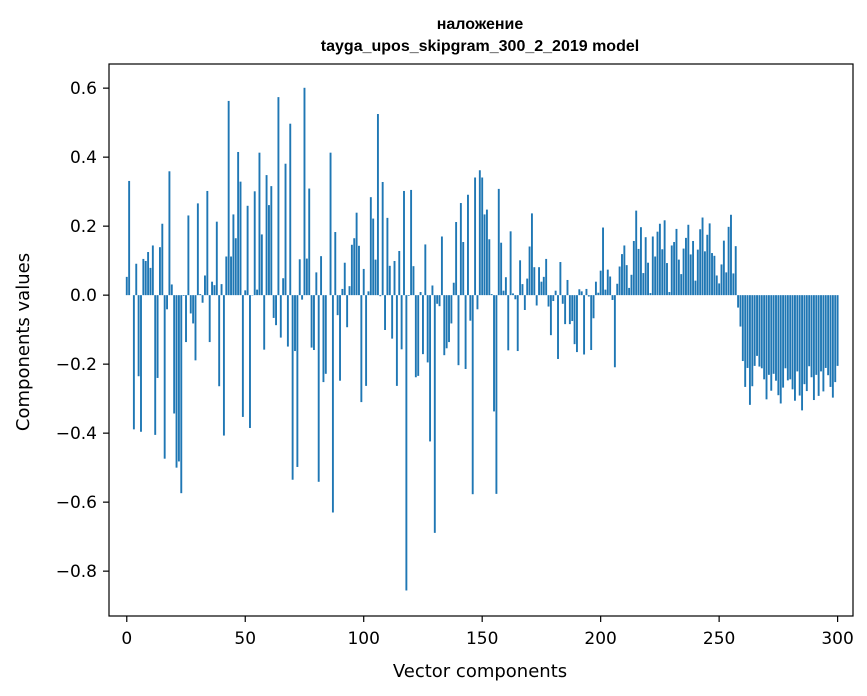 The width and height of the screenshot is (867, 696). I want to click on x-tick-label: 50, so click(245, 639).